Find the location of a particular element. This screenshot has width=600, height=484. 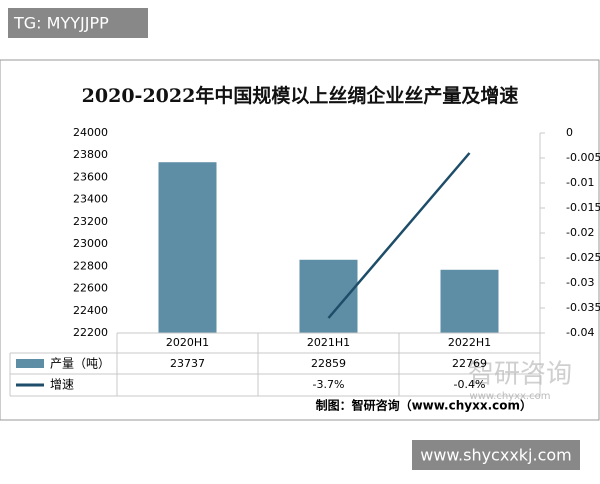

line is located at coordinates (399, 235).